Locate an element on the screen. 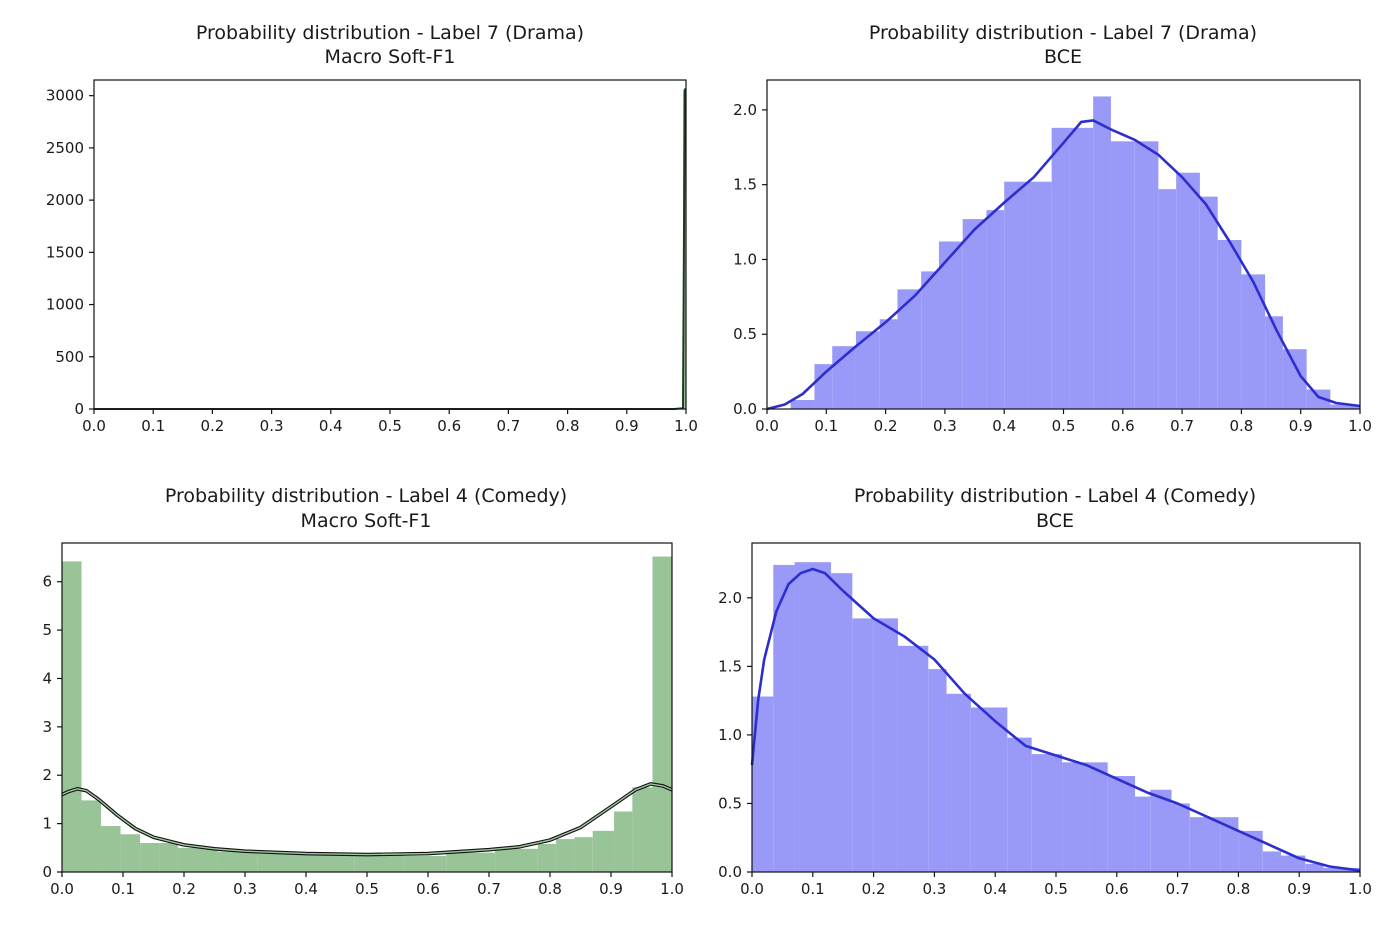  y-tick-label: 2.0 is located at coordinates (730, 598).